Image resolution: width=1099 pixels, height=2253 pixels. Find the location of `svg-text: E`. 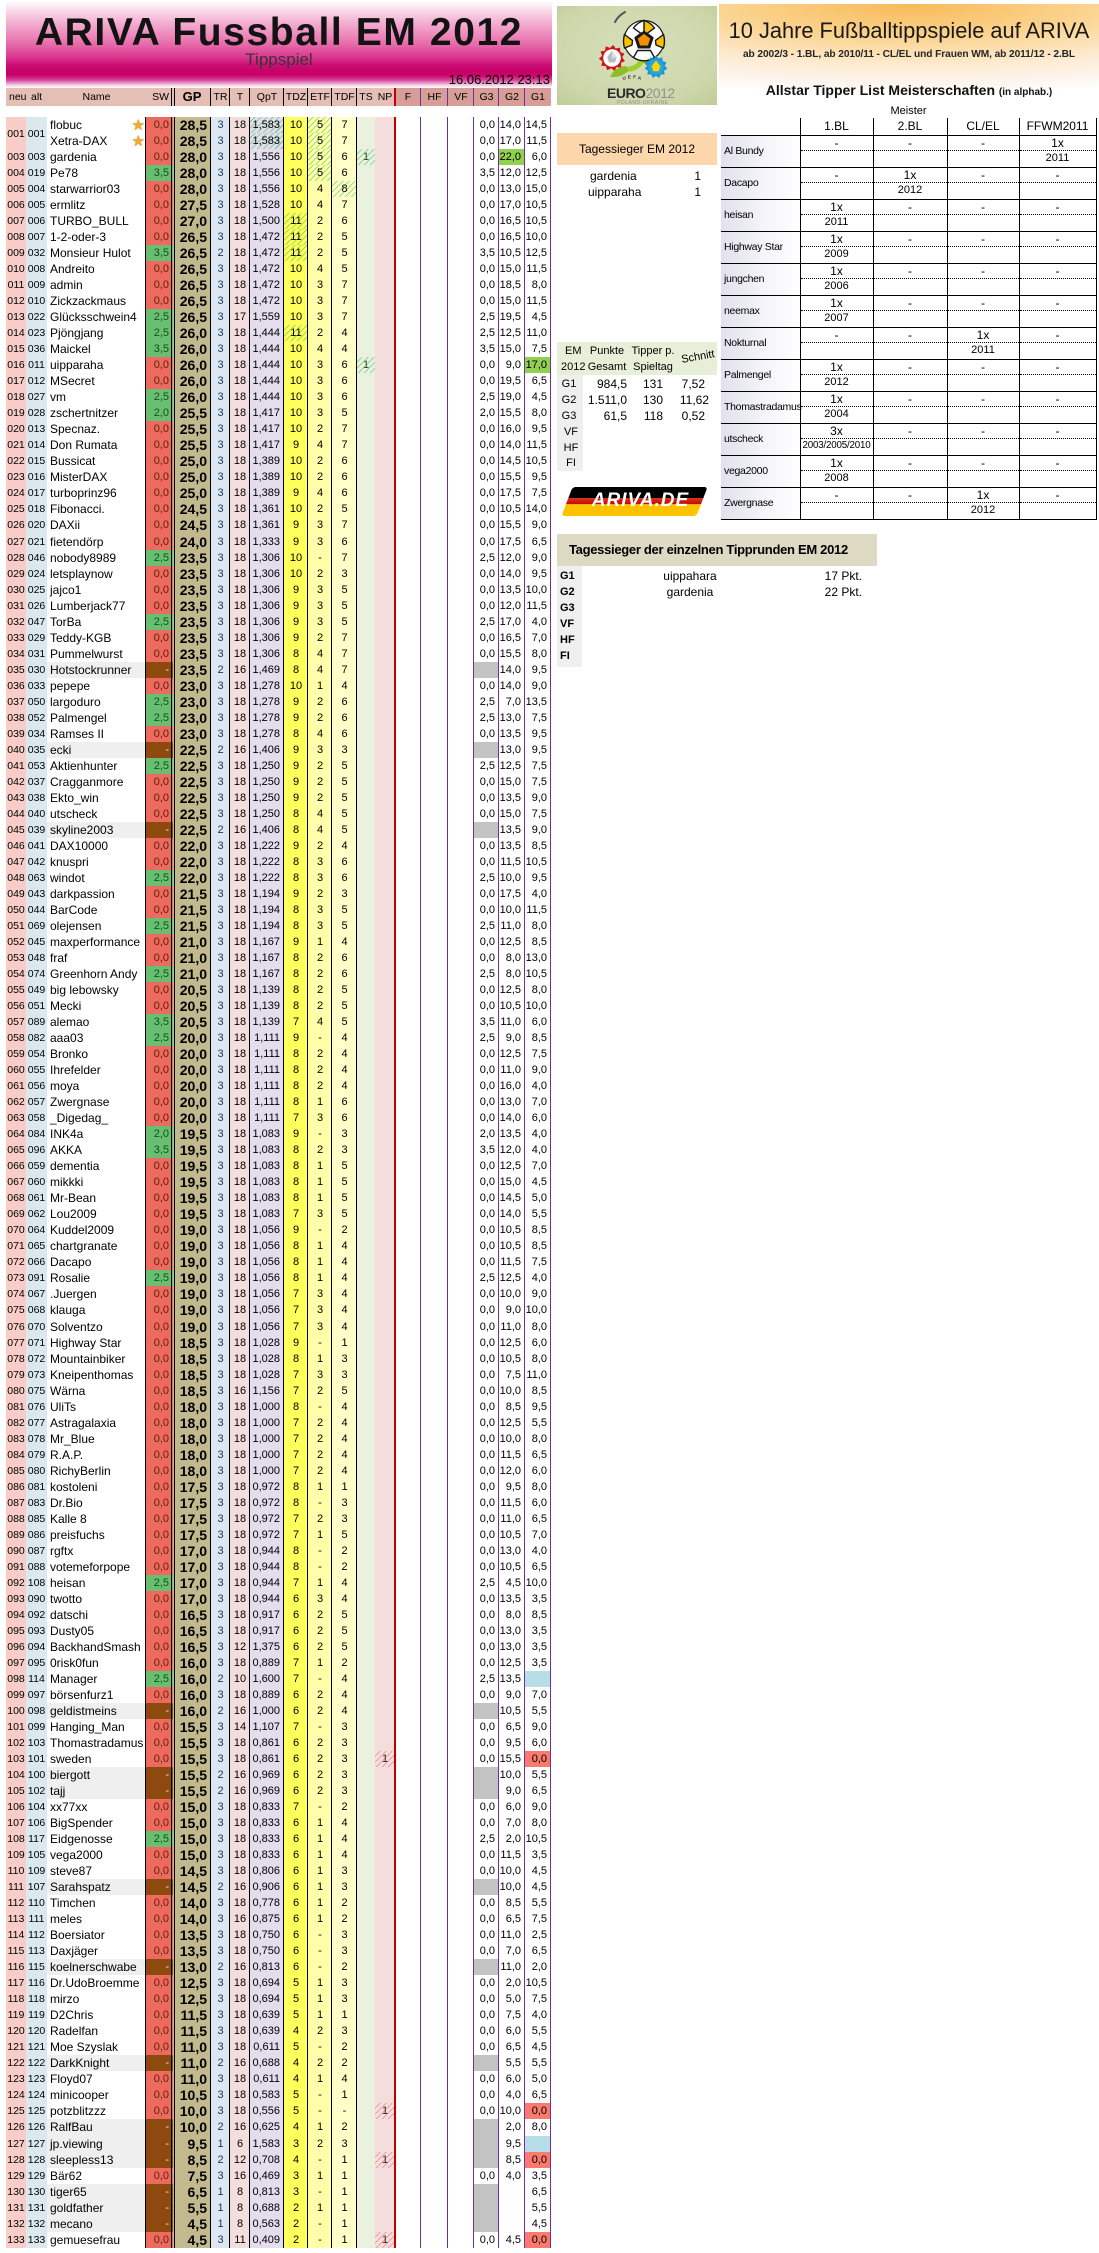

svg-text: E is located at coordinates (630, 76).